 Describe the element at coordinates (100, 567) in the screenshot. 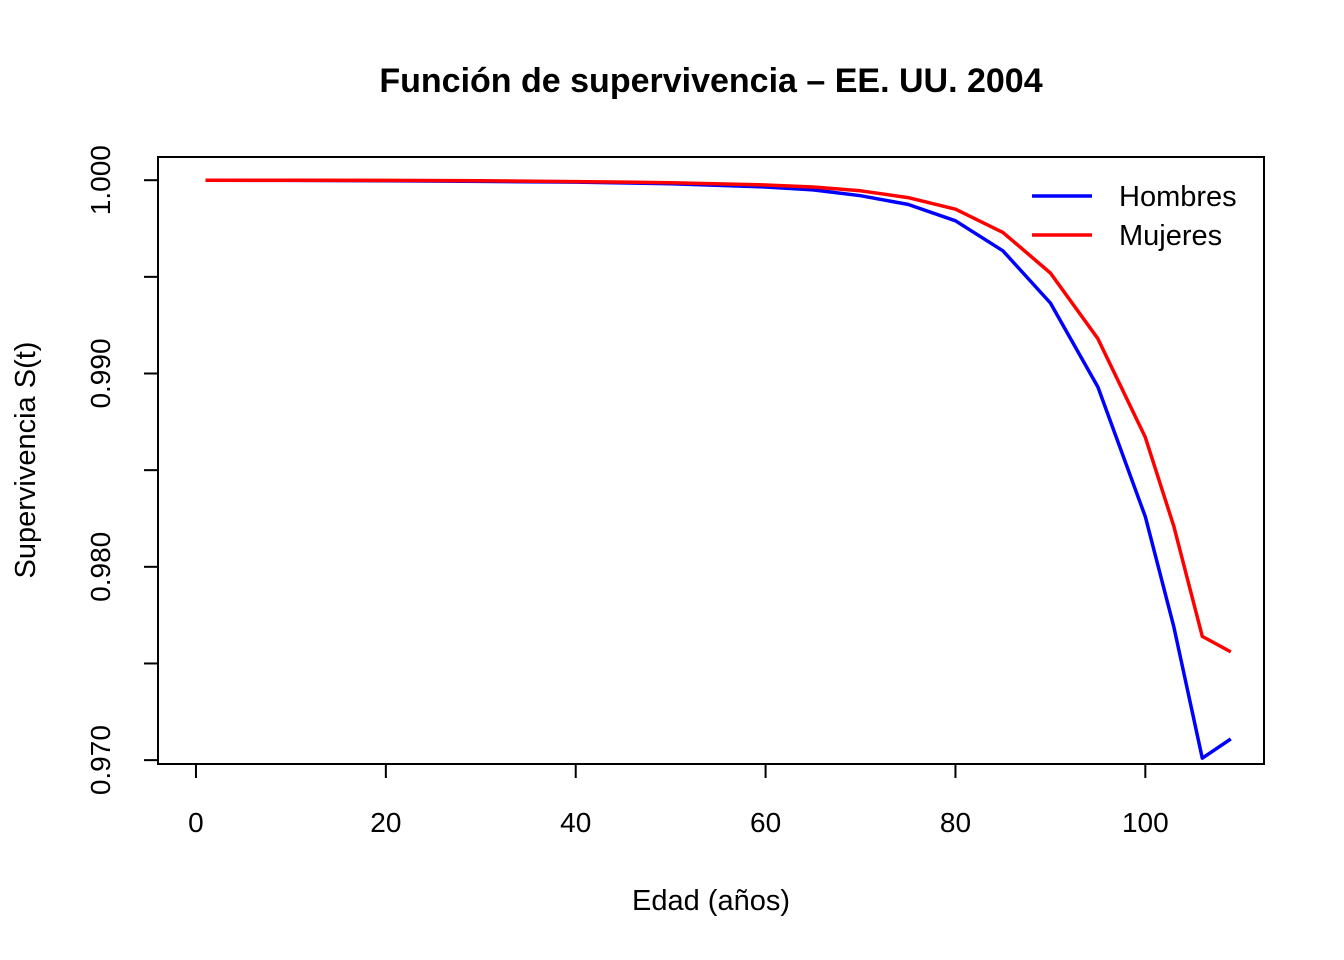

I see `y-tick-label: 0.980` at that location.